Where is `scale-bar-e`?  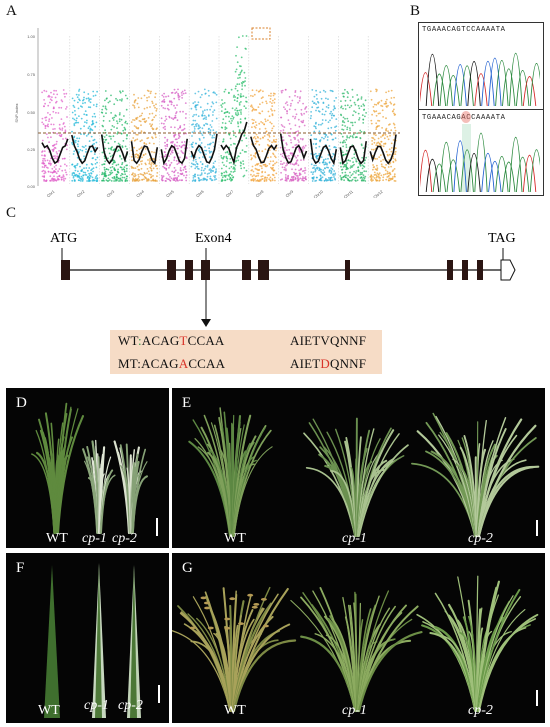 scale-bar-e is located at coordinates (537, 528).